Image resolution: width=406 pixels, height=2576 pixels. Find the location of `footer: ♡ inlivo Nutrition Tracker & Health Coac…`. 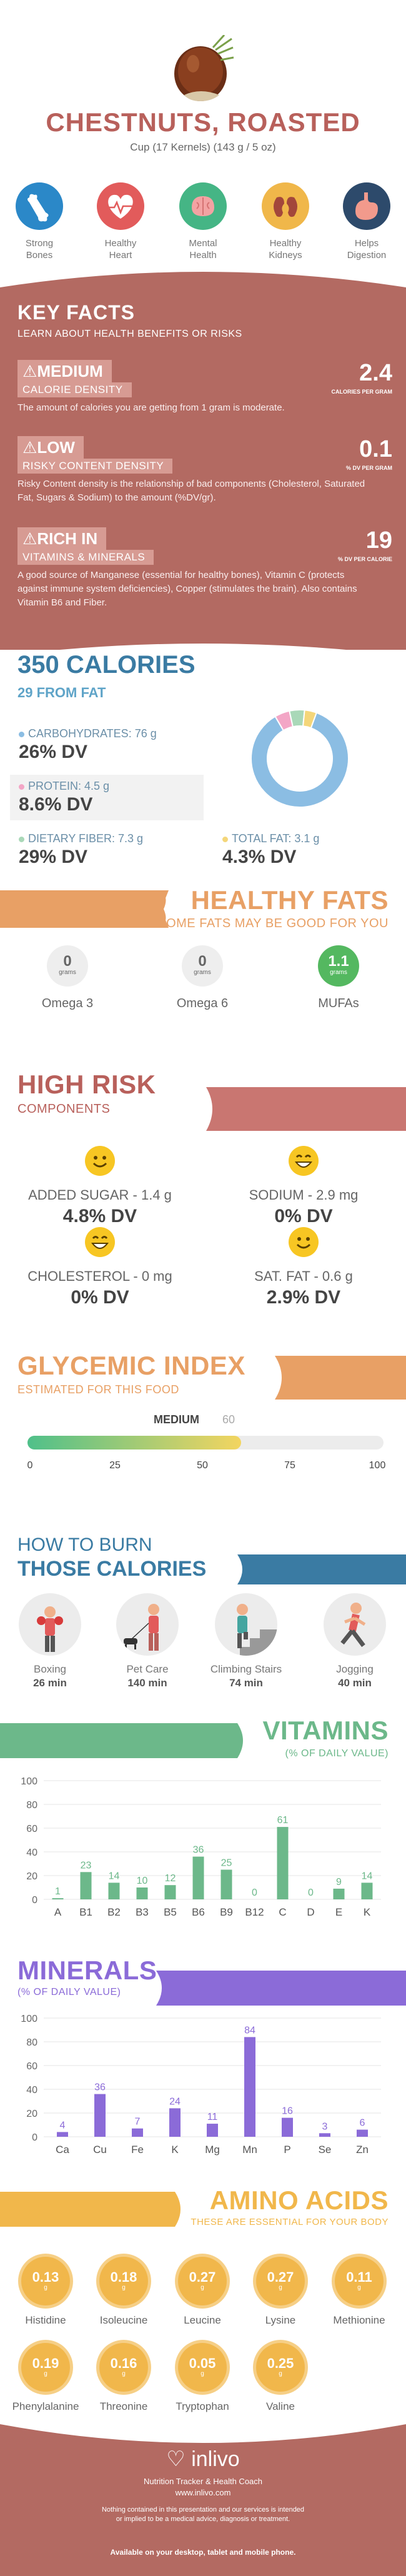

footer: ♡ inlivo Nutrition Tracker & Health Coac… is located at coordinates (203, 2500).